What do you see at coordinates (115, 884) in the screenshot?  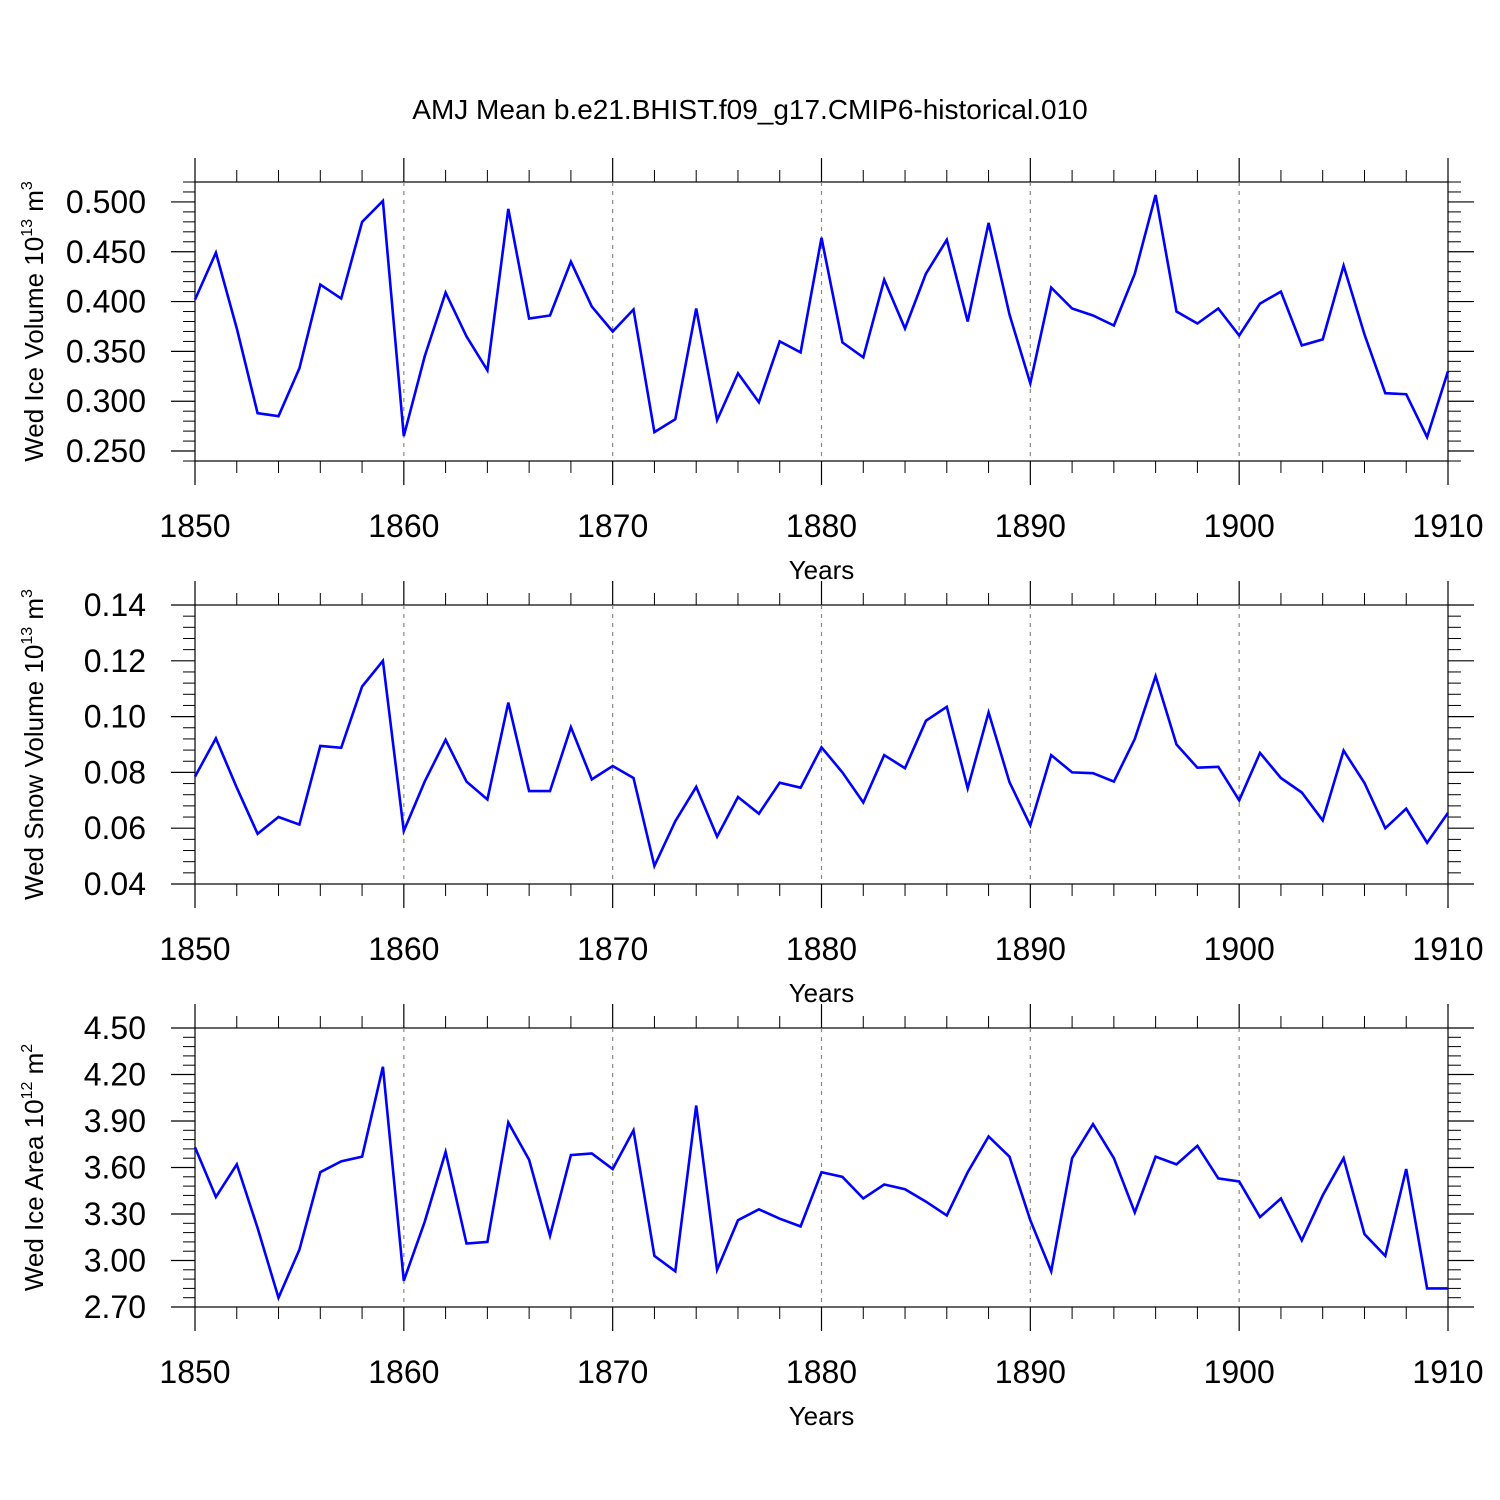 I see `y-tick-label: 0.04` at bounding box center [115, 884].